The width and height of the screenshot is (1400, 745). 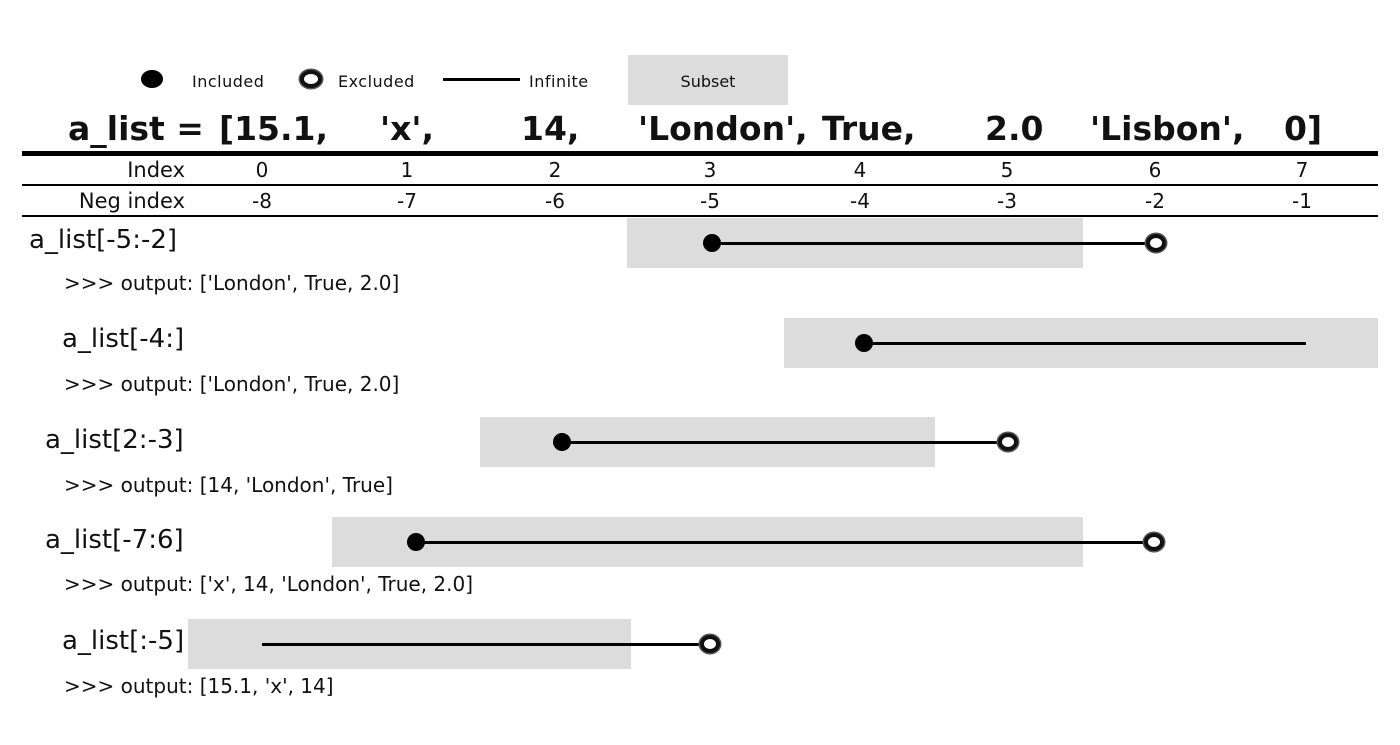 I want to click on index-cell: 6, so click(x=1155, y=170).